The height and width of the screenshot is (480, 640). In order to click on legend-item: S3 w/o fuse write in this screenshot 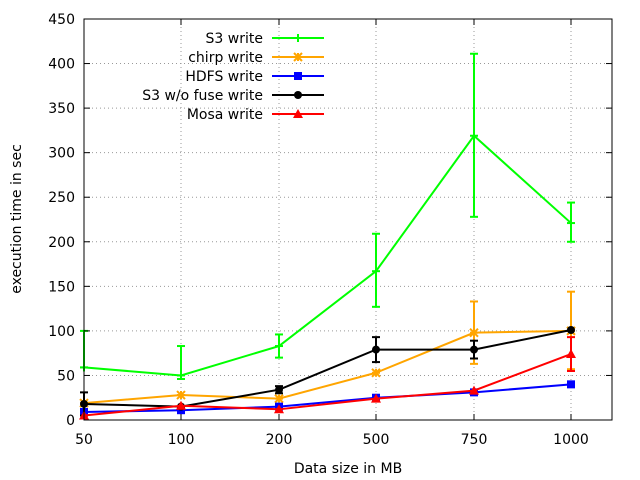, I will do `click(233, 96)`.